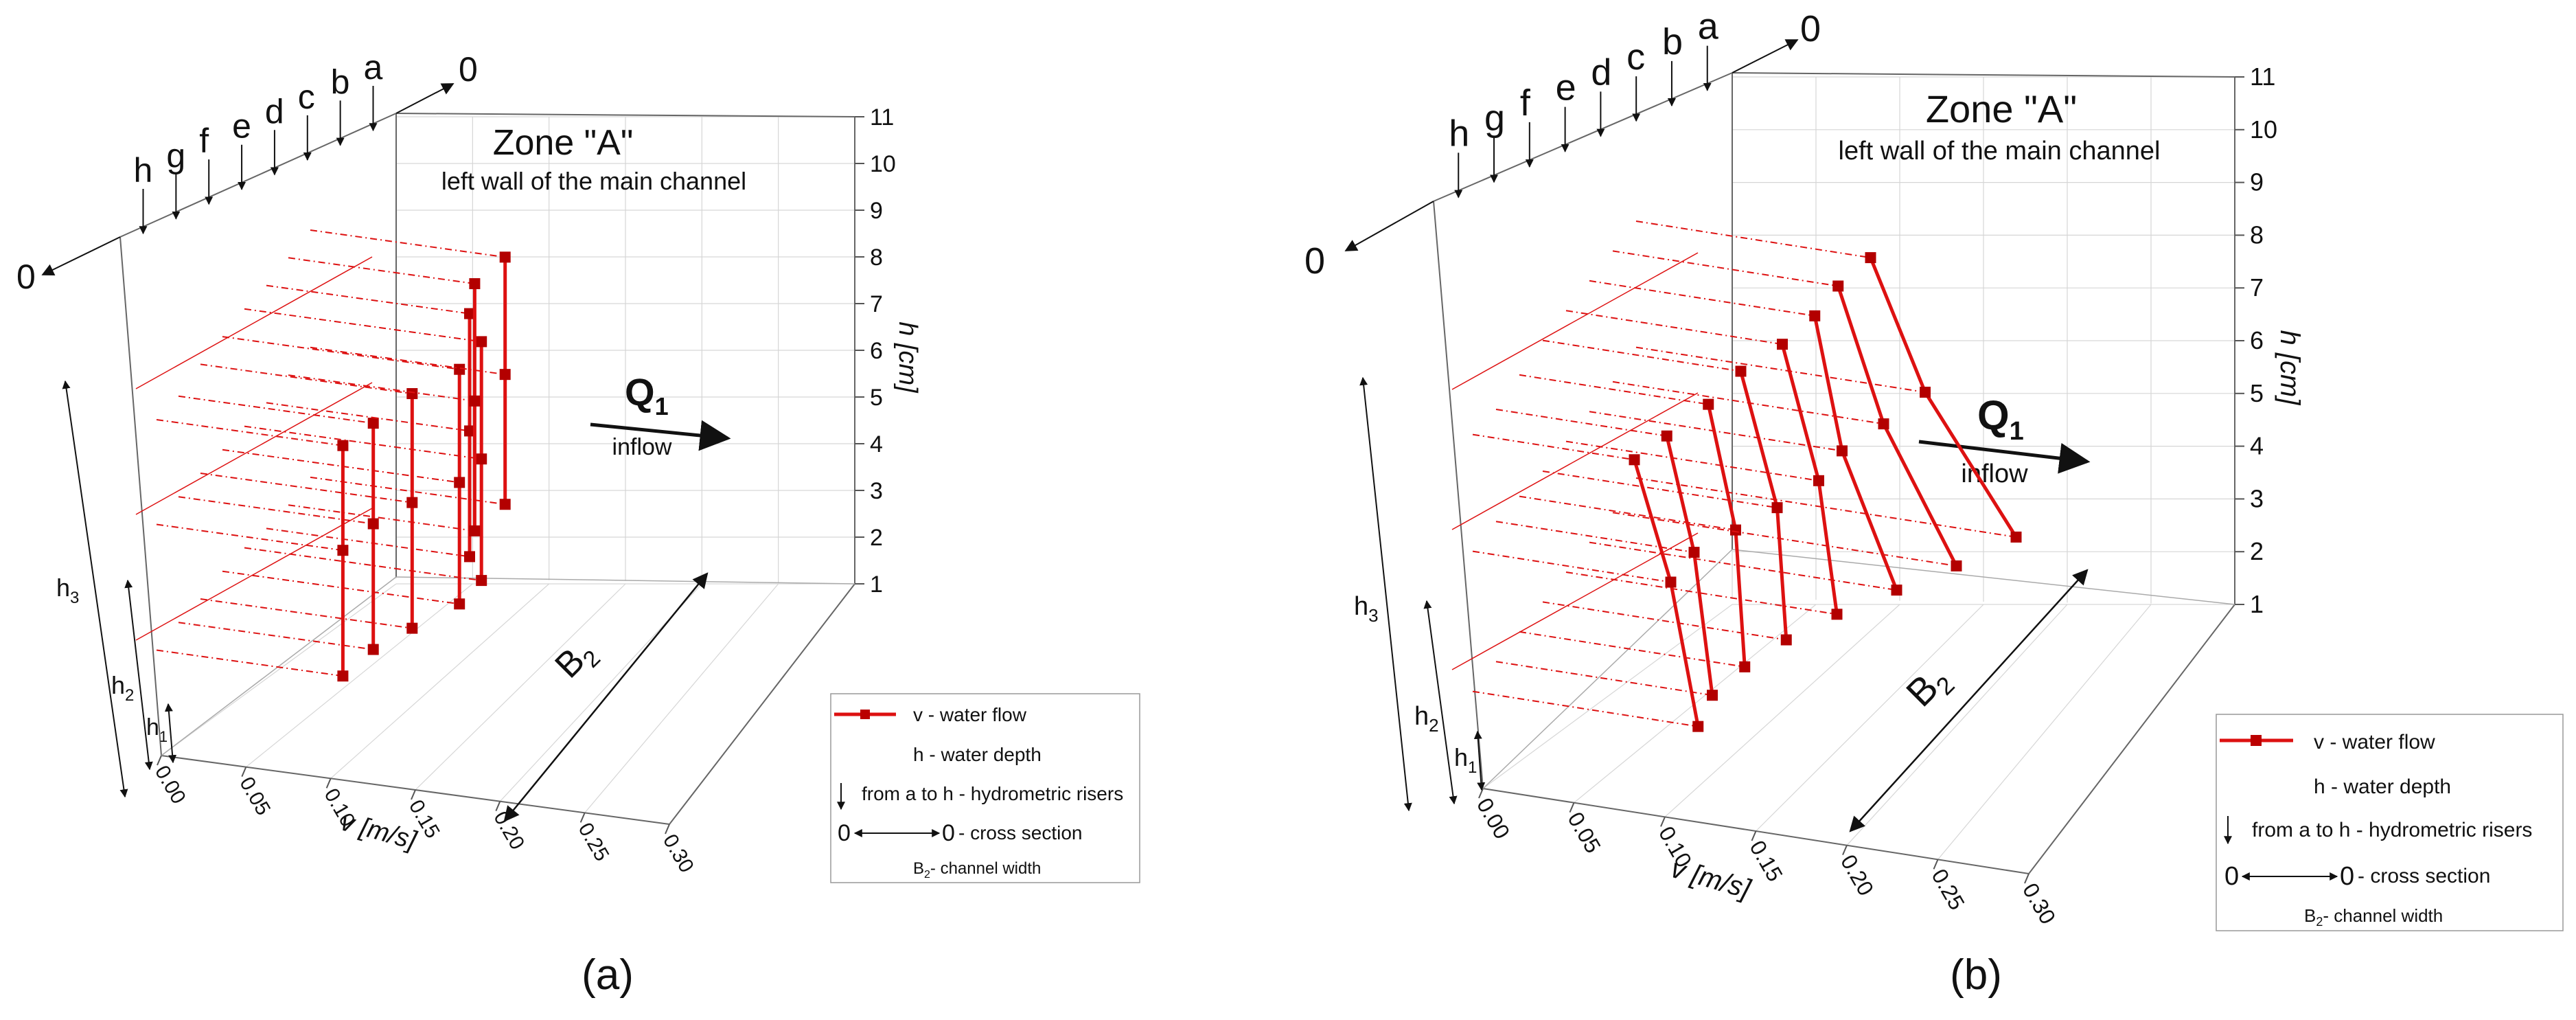 This screenshot has height=1020, width=2576. I want to click on cross-section-line-left, so click(81, 256).